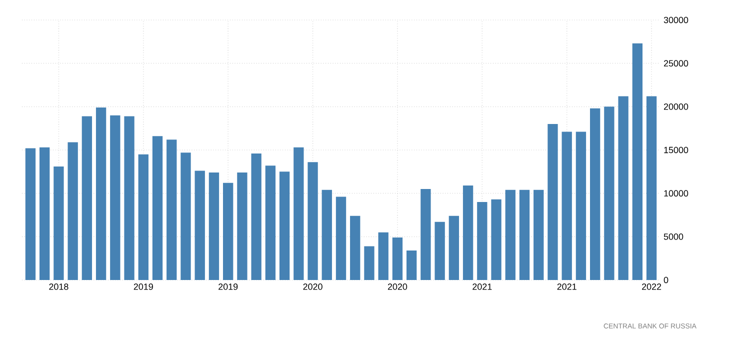 This screenshot has width=730, height=340. What do you see at coordinates (674, 236) in the screenshot?
I see `y-tick-label: 5000` at bounding box center [674, 236].